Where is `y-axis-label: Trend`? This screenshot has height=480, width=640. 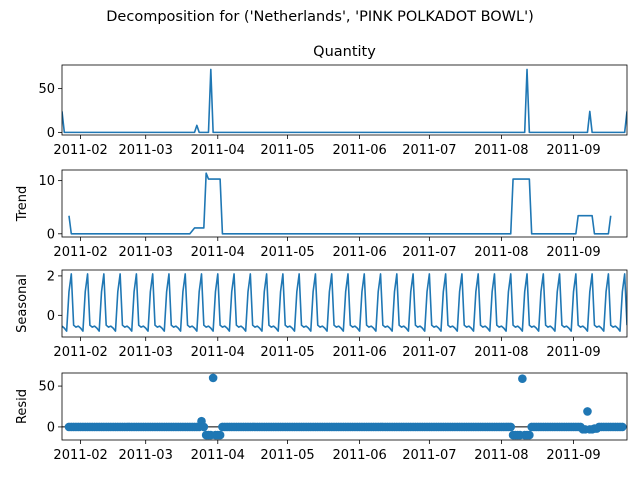 y-axis-label: Trend is located at coordinates (22, 204).